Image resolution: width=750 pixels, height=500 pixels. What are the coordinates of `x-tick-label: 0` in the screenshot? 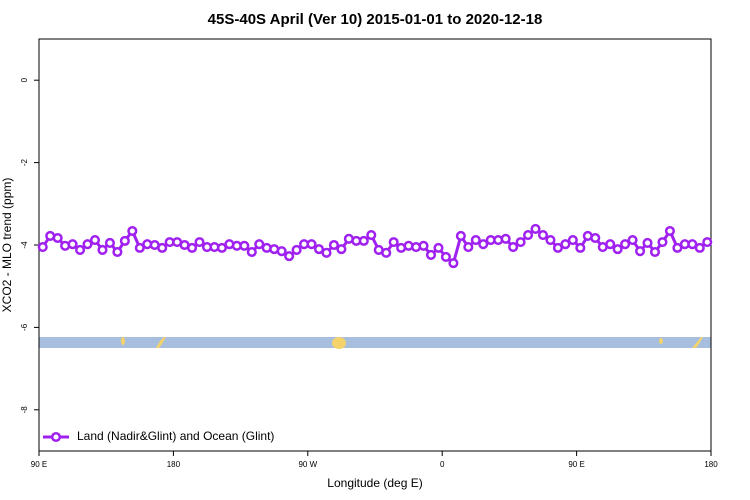 It's located at (442, 464).